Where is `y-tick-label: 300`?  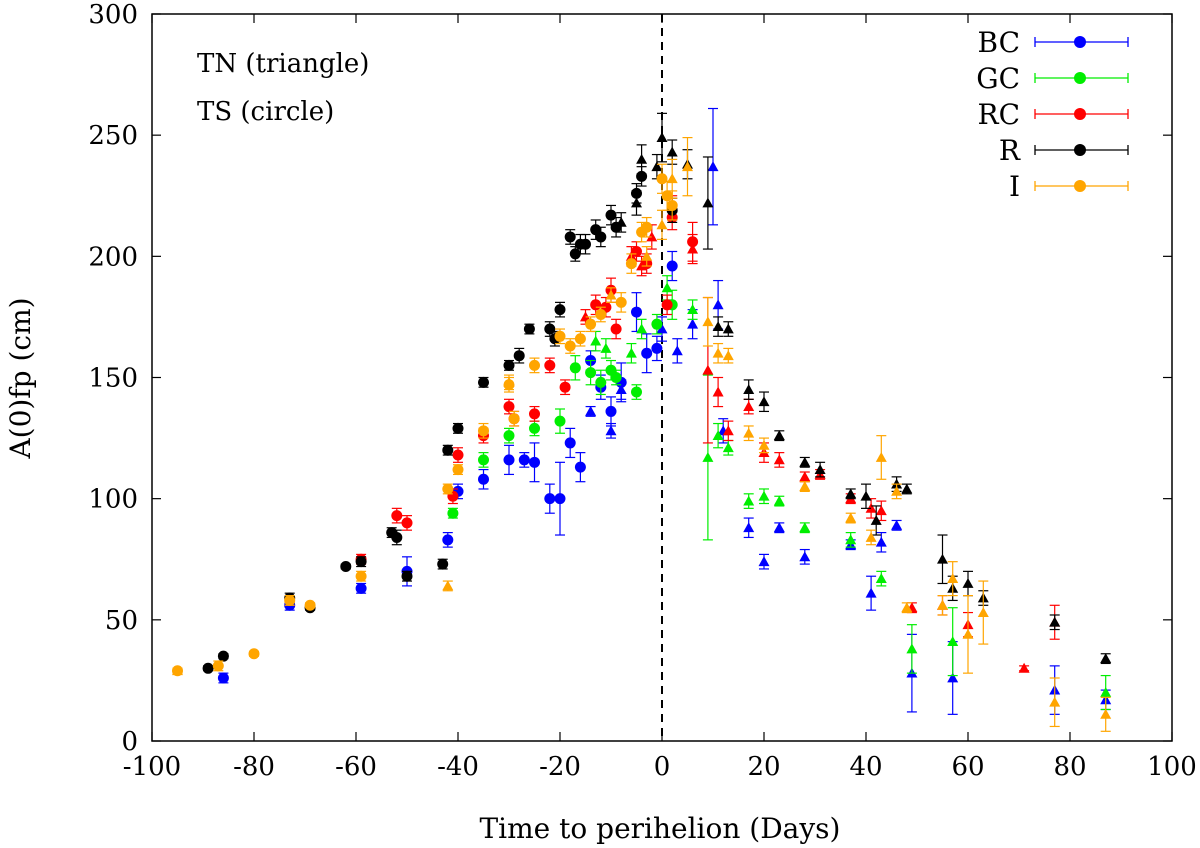 y-tick-label: 300 is located at coordinates (113, 15).